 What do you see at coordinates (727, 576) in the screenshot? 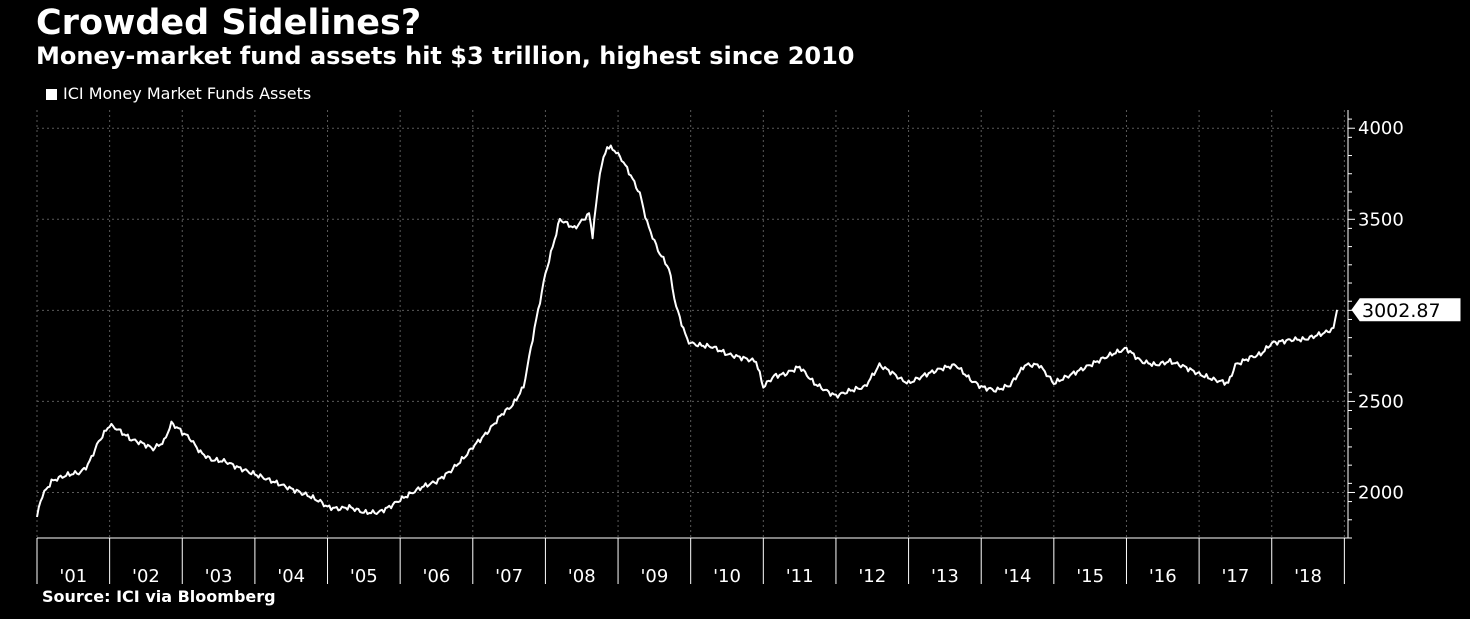
I see `x-tick-label: '10` at bounding box center [727, 576].